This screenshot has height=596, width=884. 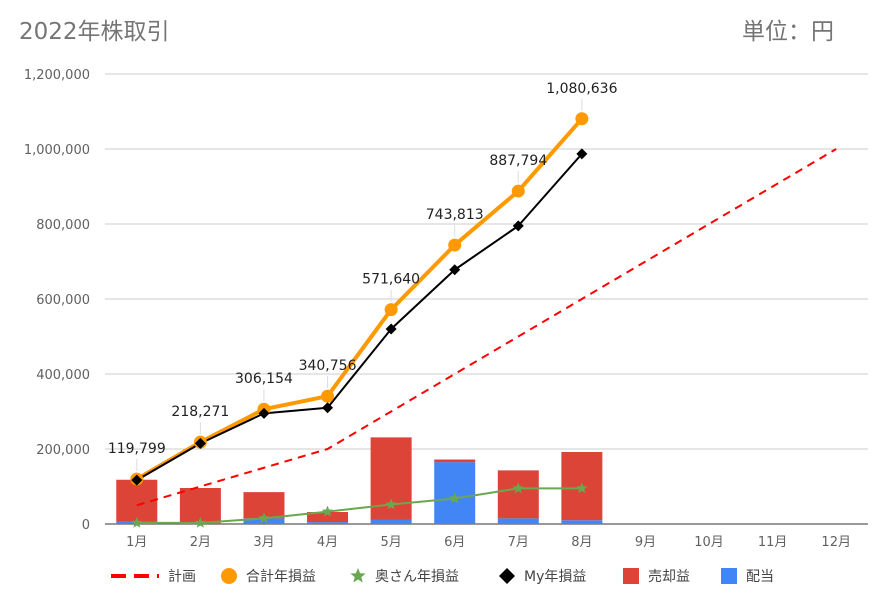 I want to click on data-label: 119,799, so click(x=137, y=449).